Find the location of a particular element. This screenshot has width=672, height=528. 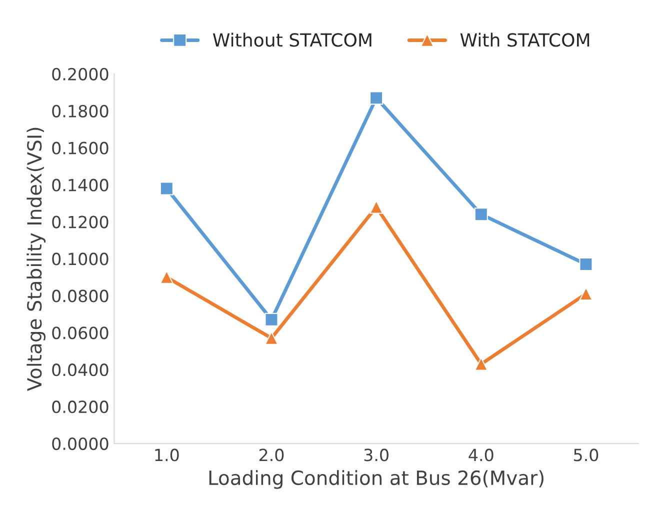

y-tick-label: 0.0600 is located at coordinates (80, 333).